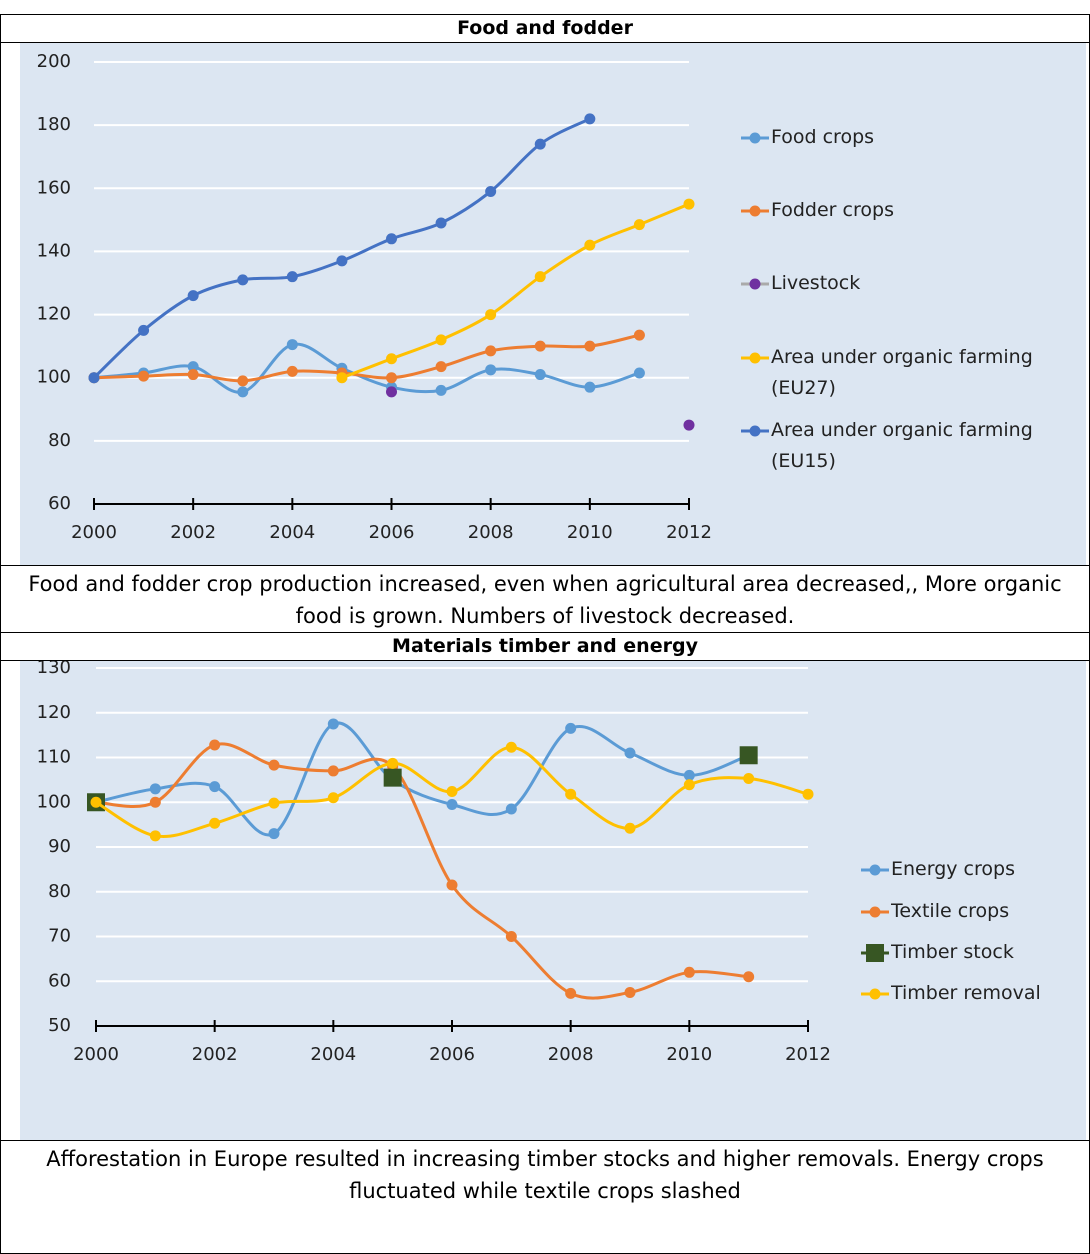 This screenshot has height=1254, width=1090. What do you see at coordinates (452, 1054) in the screenshot?
I see `x-tick-label: 2006` at bounding box center [452, 1054].